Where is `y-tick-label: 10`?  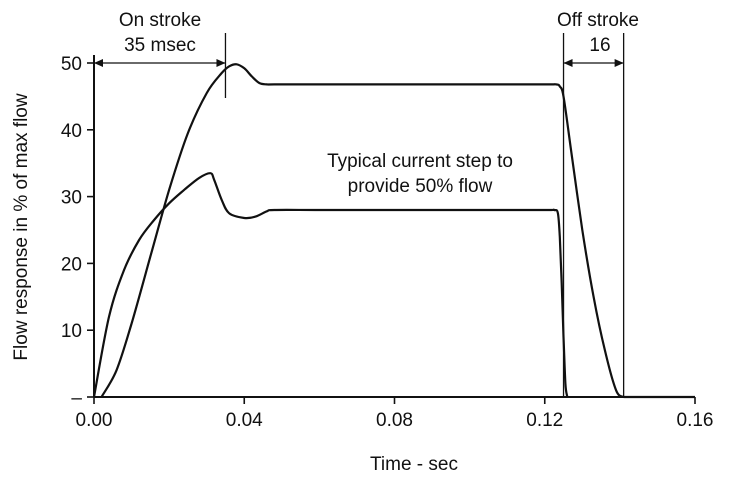 y-tick-label: 10 is located at coordinates (71, 331).